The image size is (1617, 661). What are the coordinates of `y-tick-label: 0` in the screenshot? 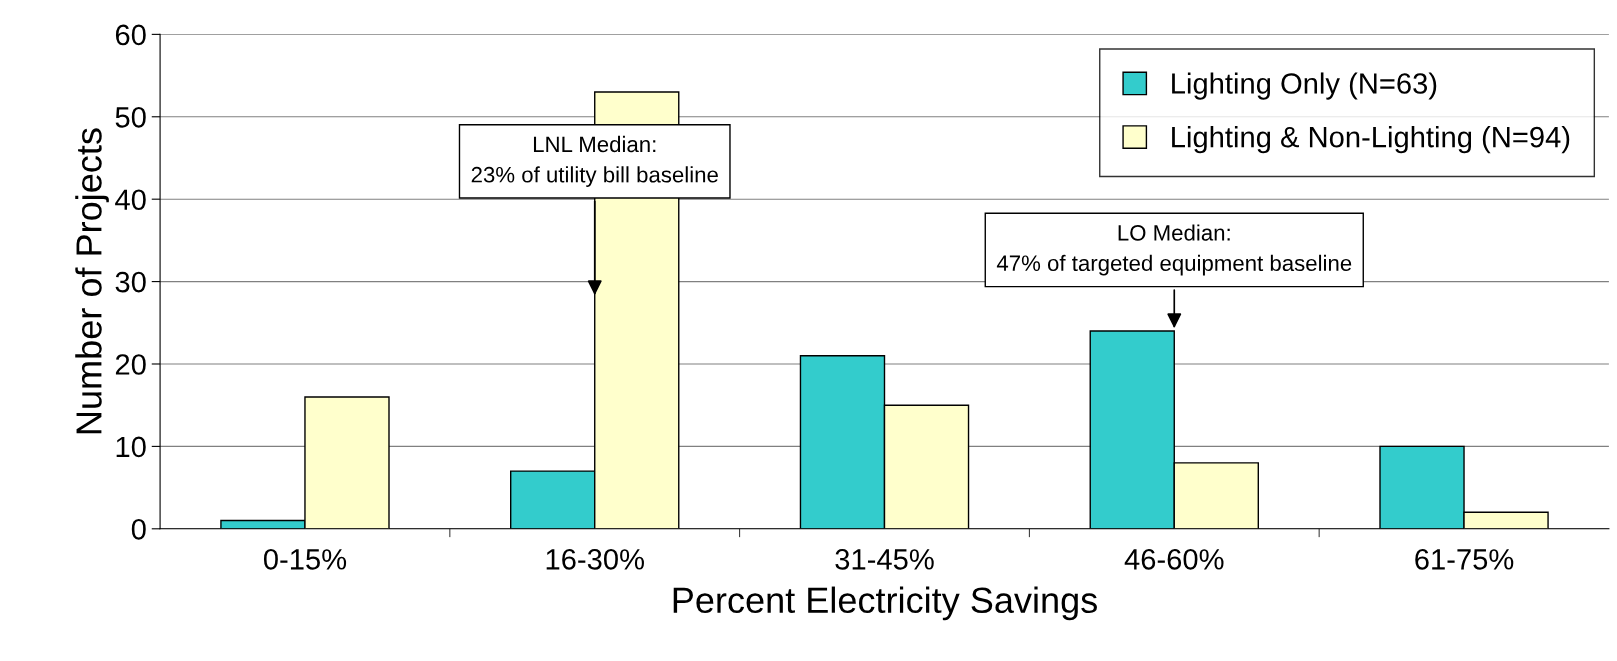 It's located at (138, 529).